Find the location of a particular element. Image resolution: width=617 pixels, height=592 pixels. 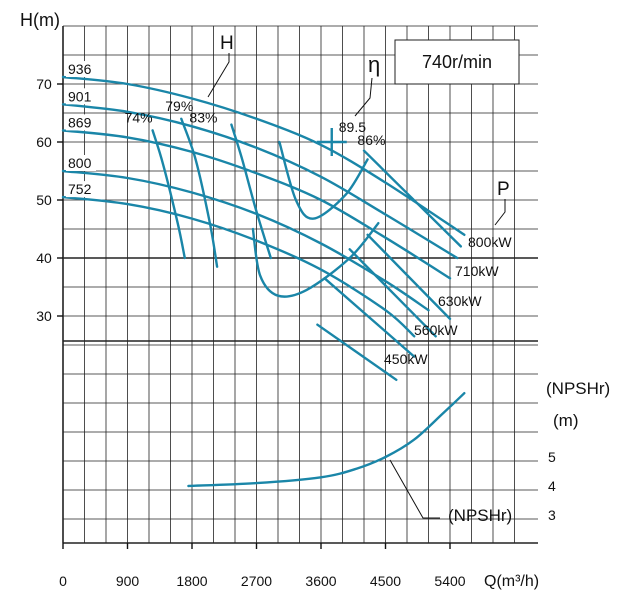

efficiency-label: 86% is located at coordinates (371, 140).